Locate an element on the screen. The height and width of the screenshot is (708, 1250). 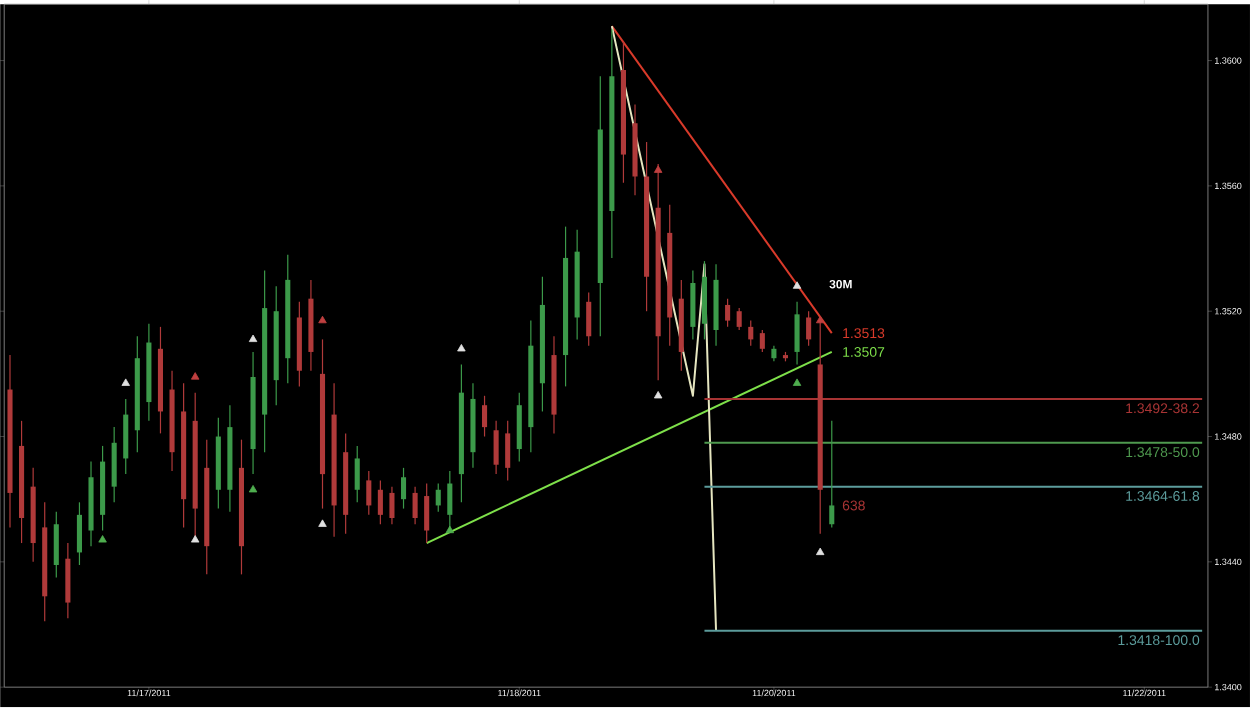
line-series is located at coordinates (664, 329).